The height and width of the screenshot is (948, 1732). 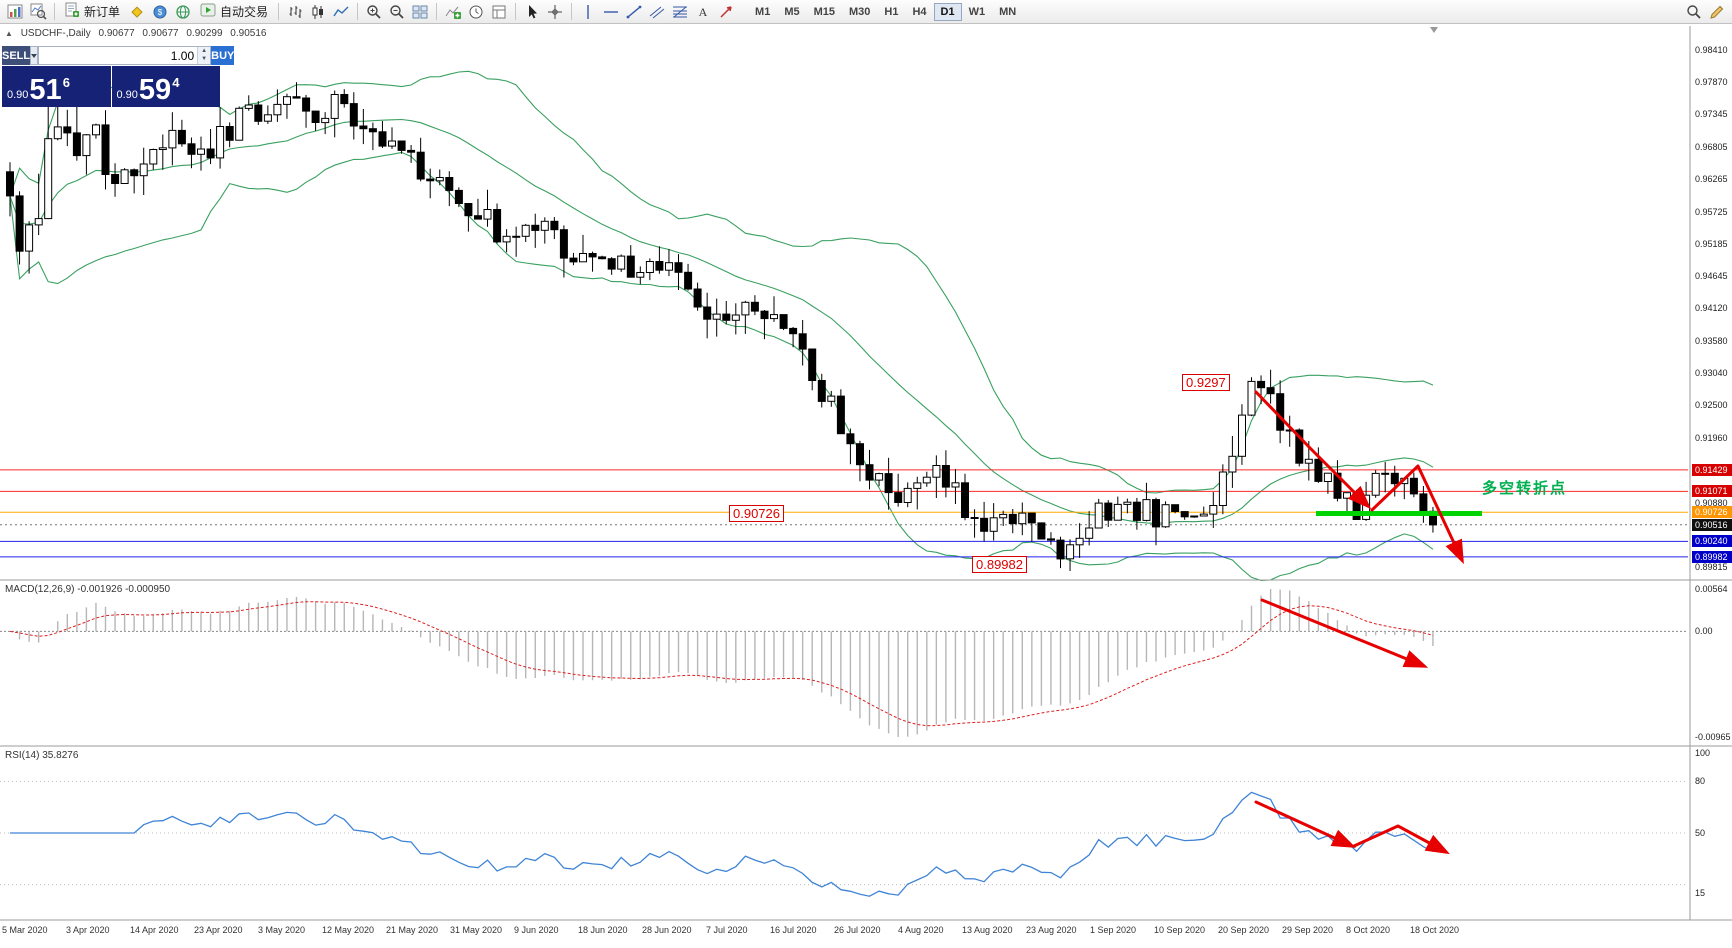 I want to click on vertical-line-tool-icon, so click(x=588, y=12).